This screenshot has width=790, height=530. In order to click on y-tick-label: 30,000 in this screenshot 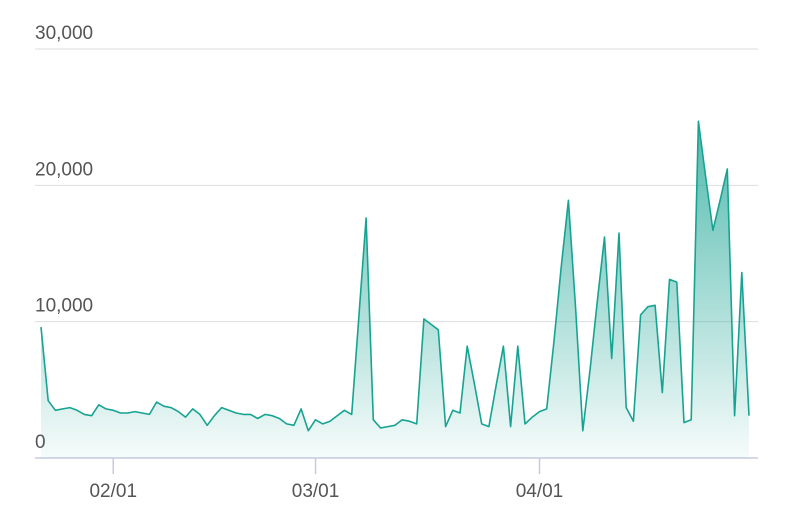, I will do `click(64, 33)`.